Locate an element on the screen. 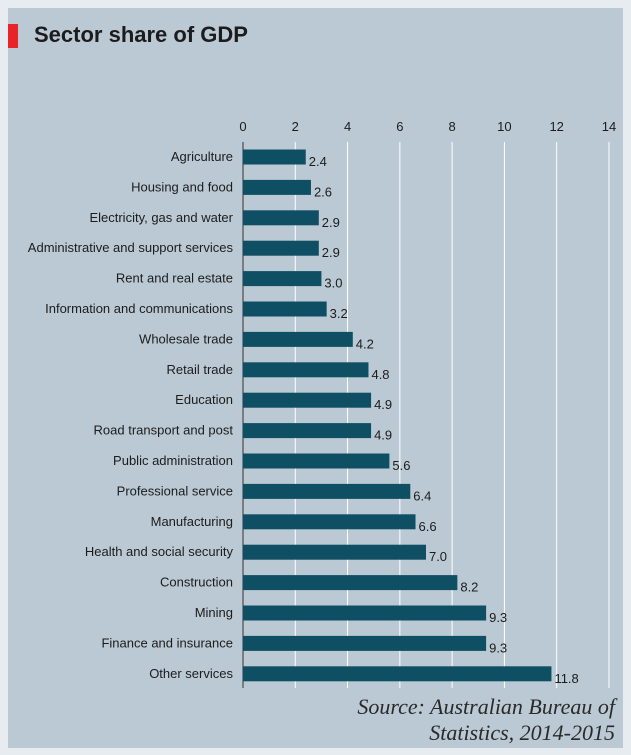 Image resolution: width=631 pixels, height=755 pixels. value-label: 3.2 is located at coordinates (339, 313).